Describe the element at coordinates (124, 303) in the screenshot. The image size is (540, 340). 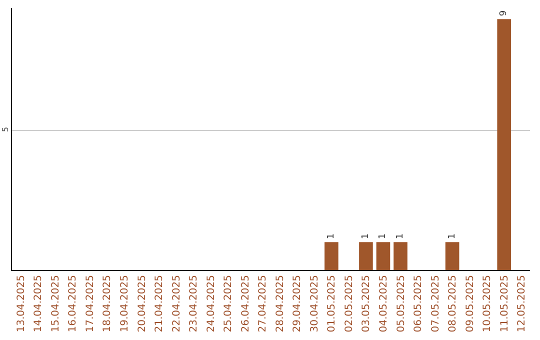
I see `x-tick-label: 19.04.2025` at that location.